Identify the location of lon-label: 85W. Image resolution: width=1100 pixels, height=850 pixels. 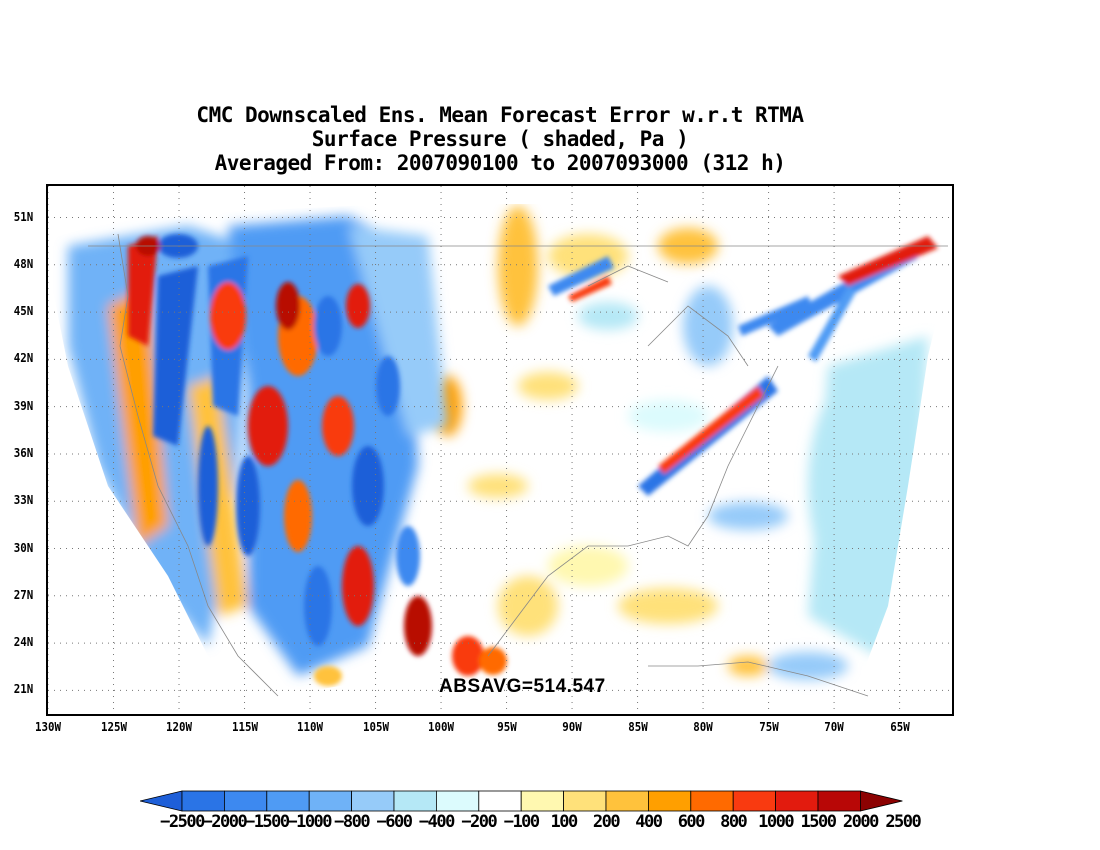
(637, 727).